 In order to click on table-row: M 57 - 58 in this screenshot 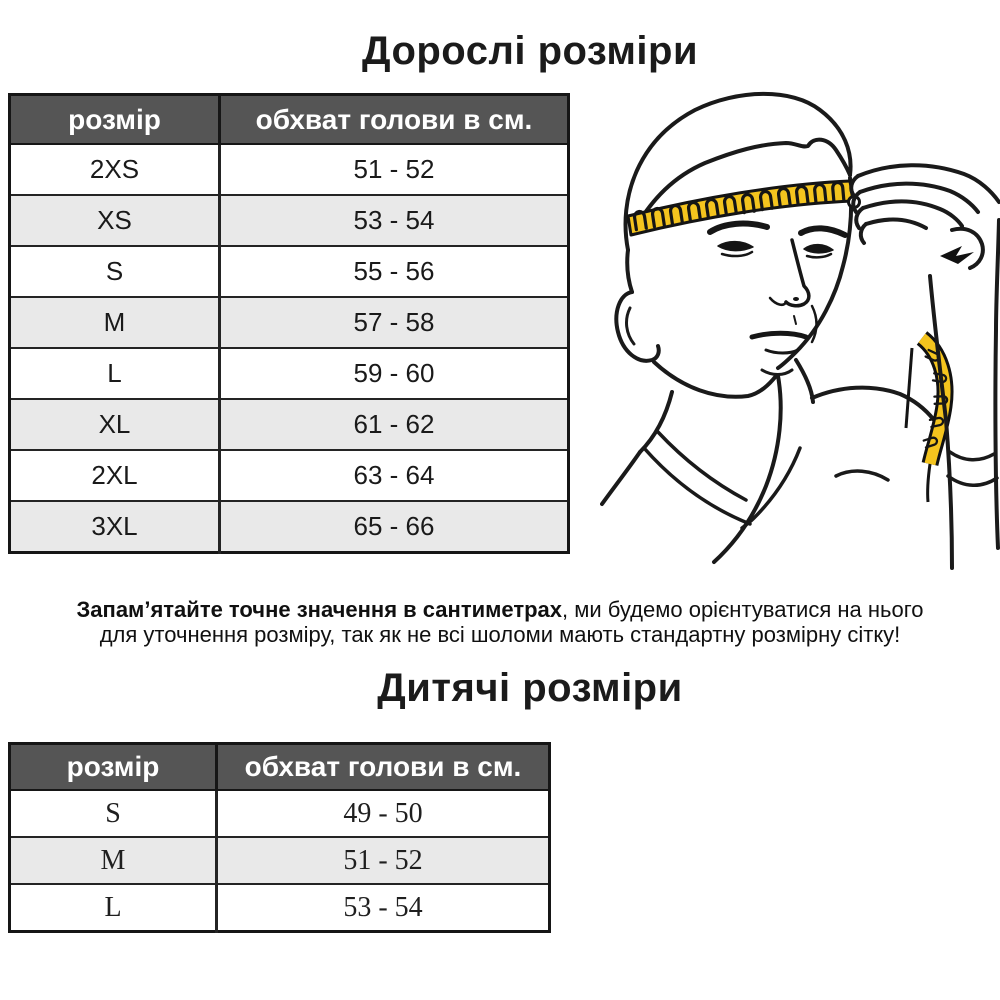, I will do `click(289, 322)`.